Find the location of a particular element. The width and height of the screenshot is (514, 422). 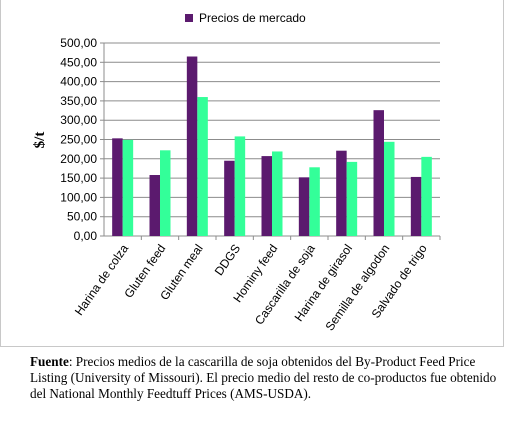

y-tick-label: 450,00 is located at coordinates (78, 62).